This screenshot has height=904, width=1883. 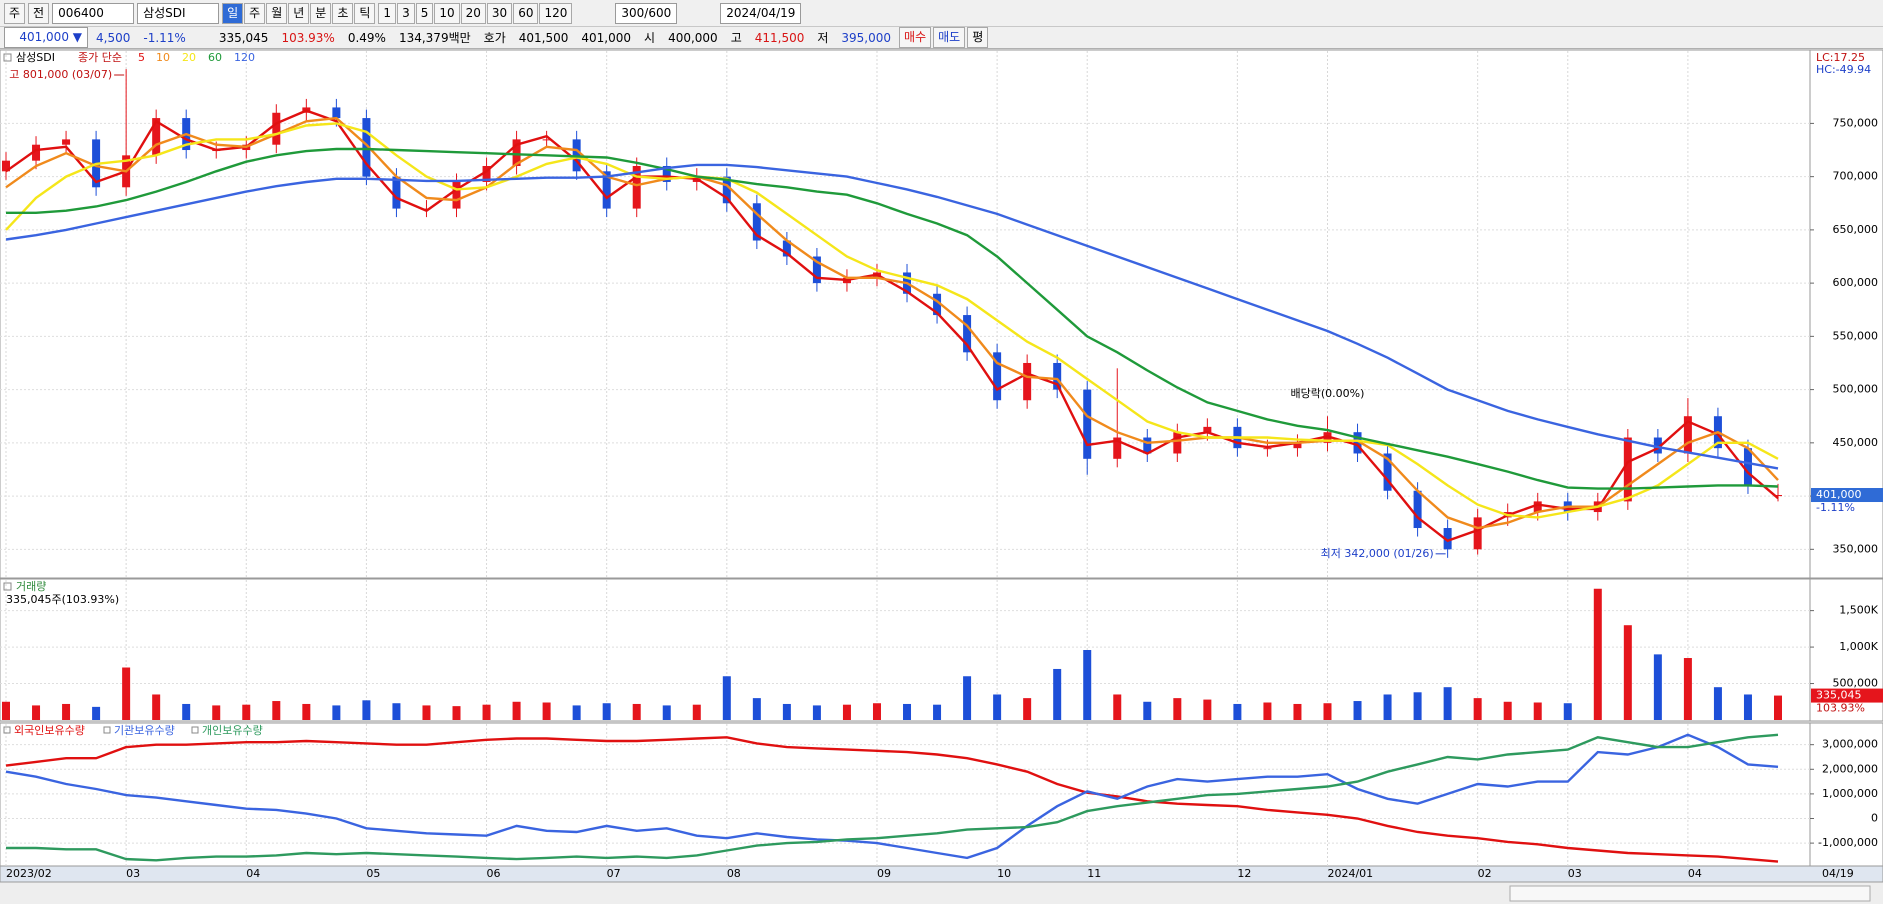 I want to click on x-tick-label: 12, so click(x=1244, y=873).